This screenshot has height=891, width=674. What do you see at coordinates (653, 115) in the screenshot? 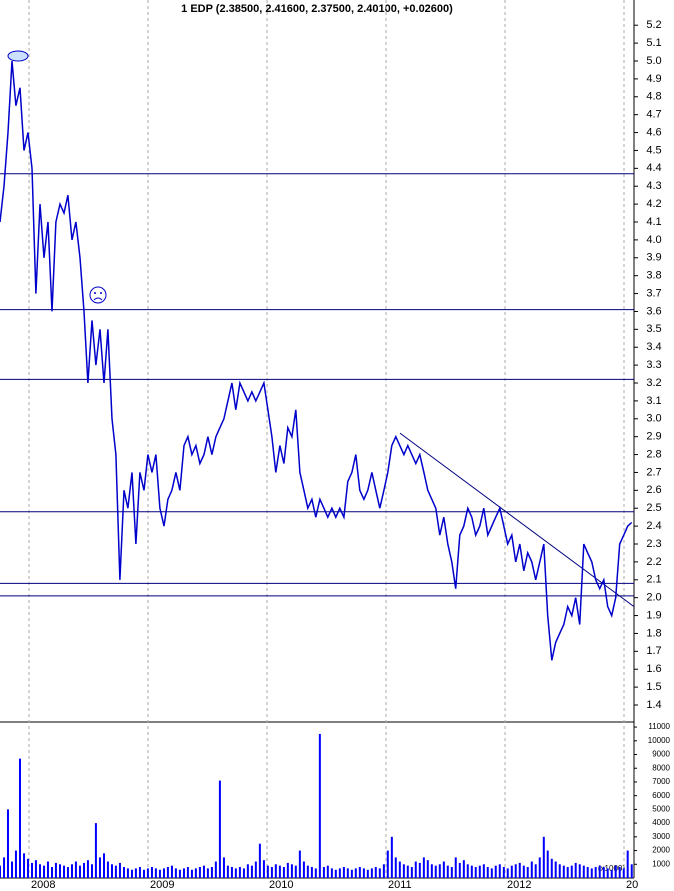
I see `y-tick-label: 4.7` at bounding box center [653, 115].